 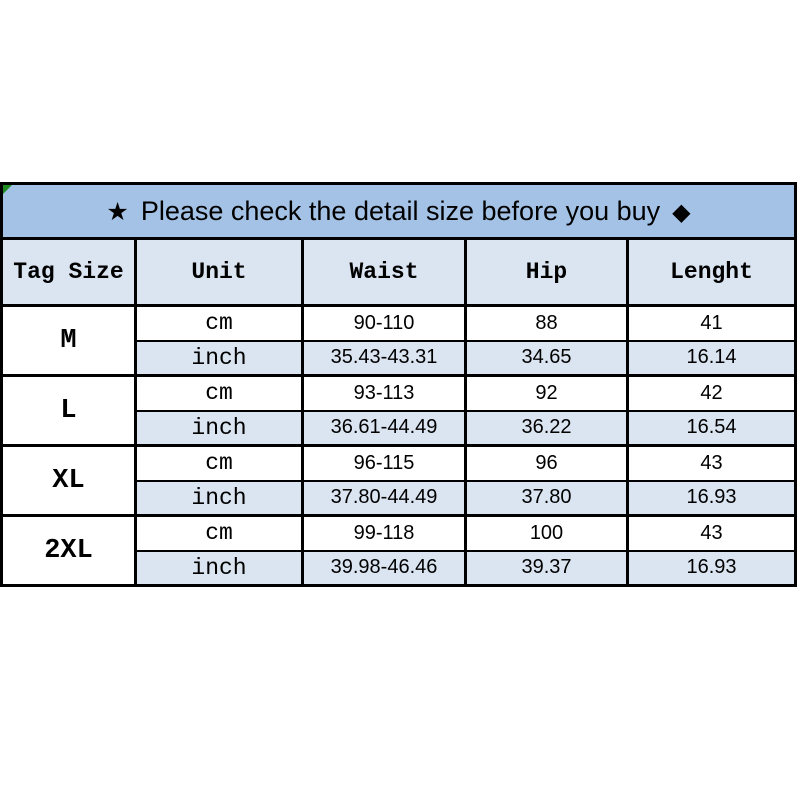 I want to click on waist-value: 99-118, so click(x=384, y=533).